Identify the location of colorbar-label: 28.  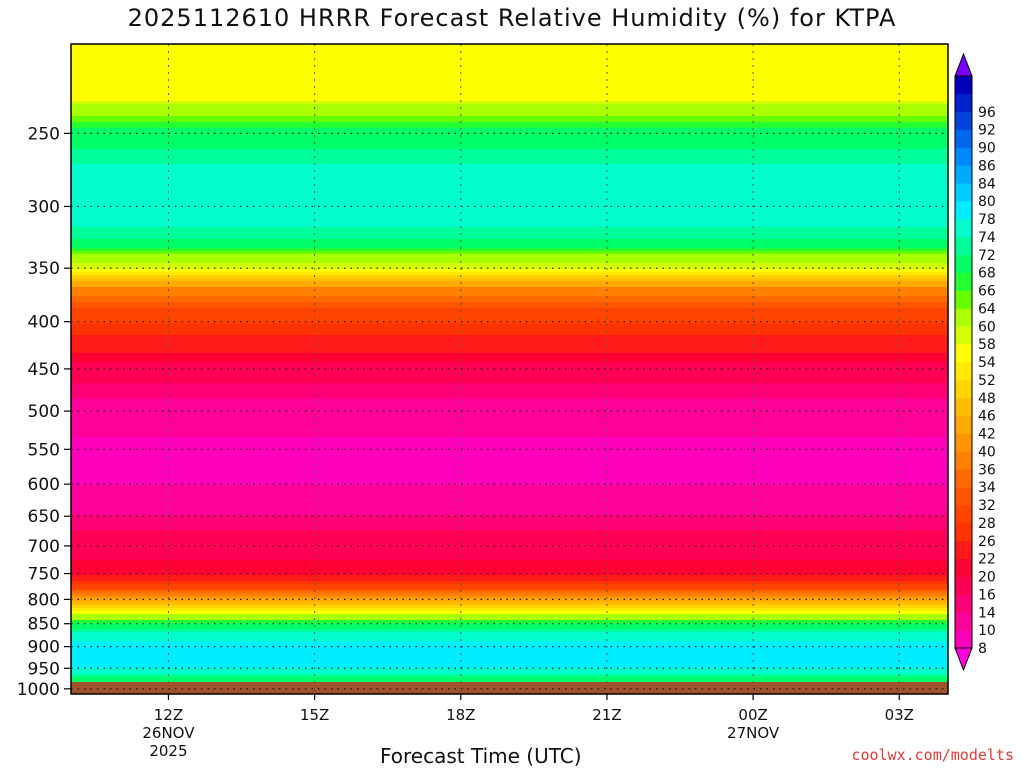
(987, 524).